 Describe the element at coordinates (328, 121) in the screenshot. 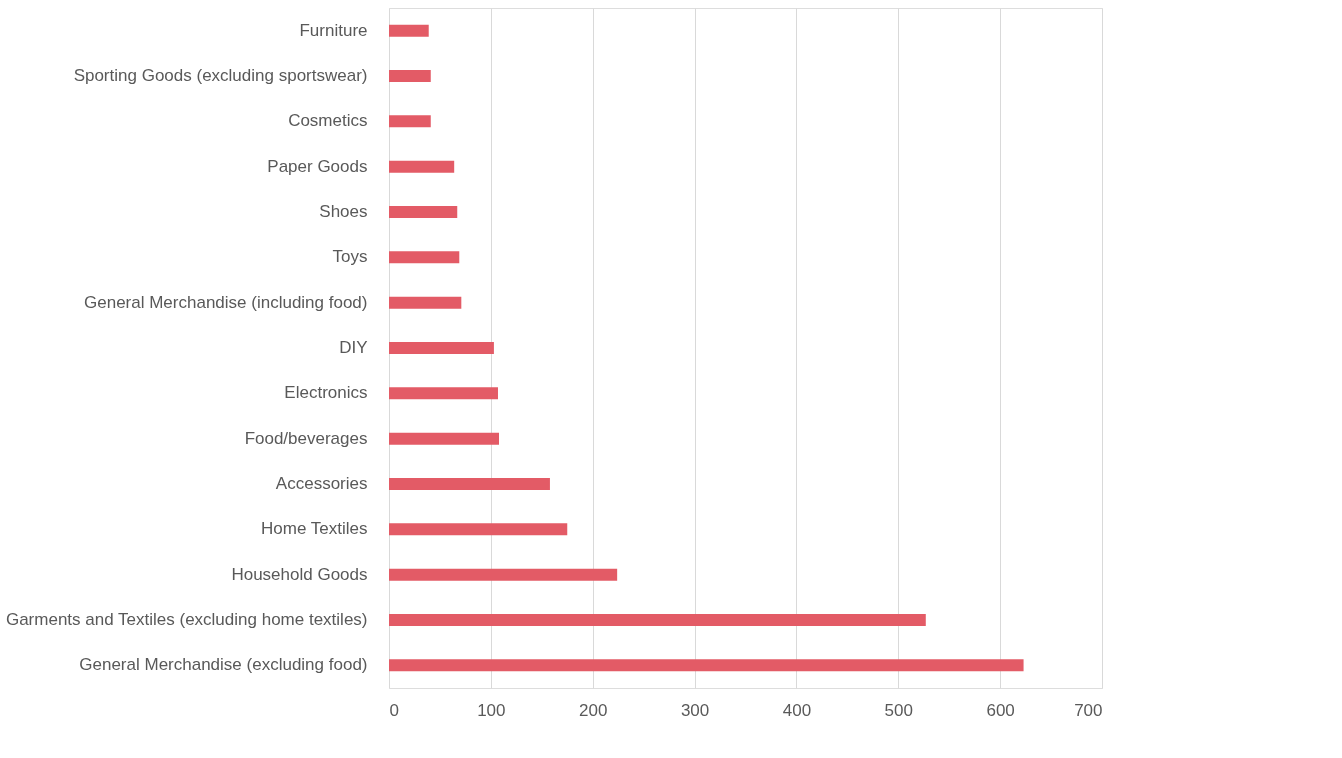

I see `y-tick-label: Cosmetics` at that location.